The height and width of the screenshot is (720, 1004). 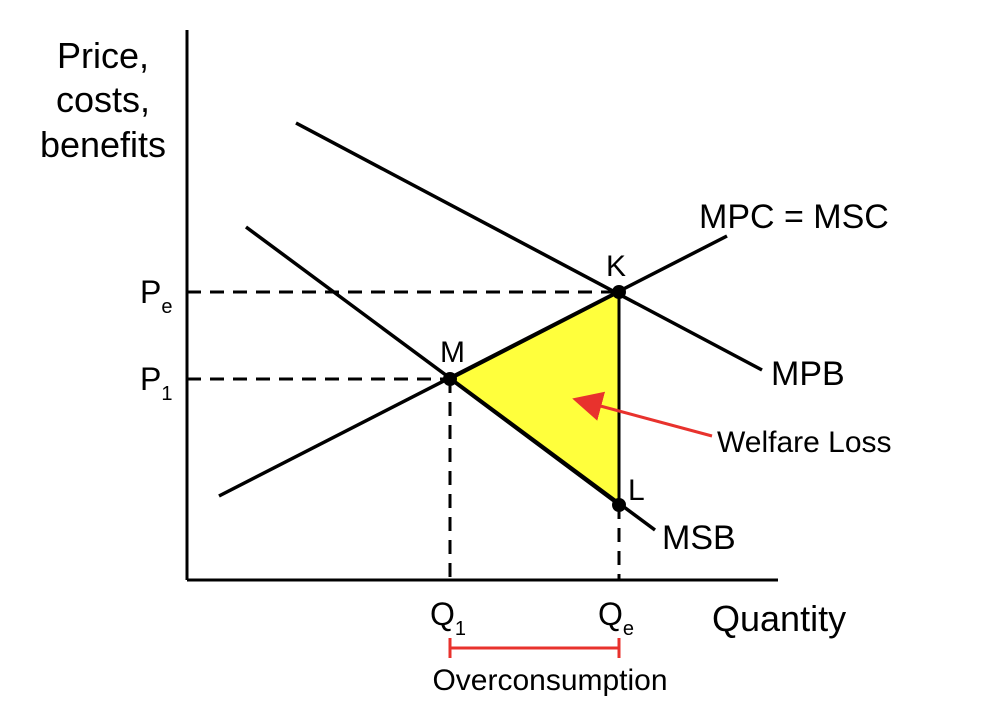 What do you see at coordinates (642, 414) in the screenshot?
I see `welfare-loss-arrow` at bounding box center [642, 414].